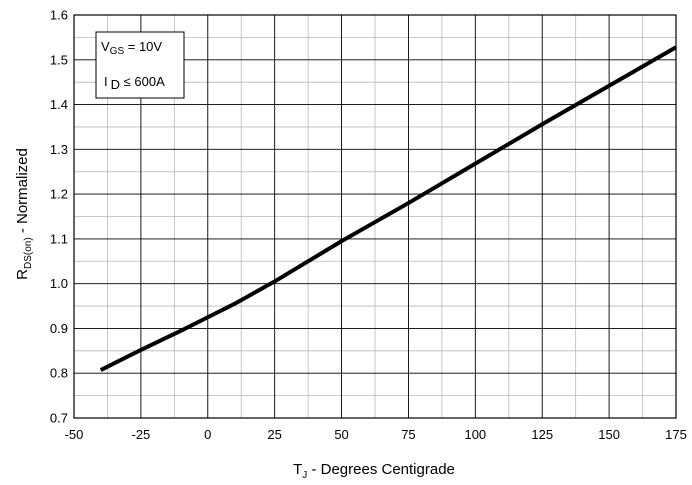  I want to click on y-tick-label: 0.8, so click(59, 373).